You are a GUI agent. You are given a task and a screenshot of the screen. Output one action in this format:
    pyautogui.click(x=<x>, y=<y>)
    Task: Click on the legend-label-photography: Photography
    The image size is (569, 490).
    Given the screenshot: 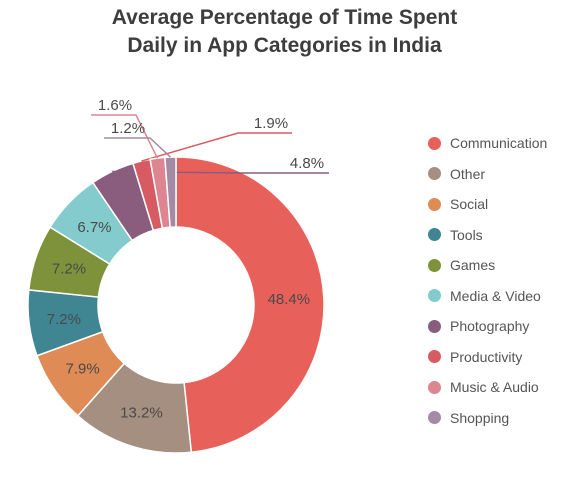 What is the action you would take?
    pyautogui.click(x=490, y=326)
    